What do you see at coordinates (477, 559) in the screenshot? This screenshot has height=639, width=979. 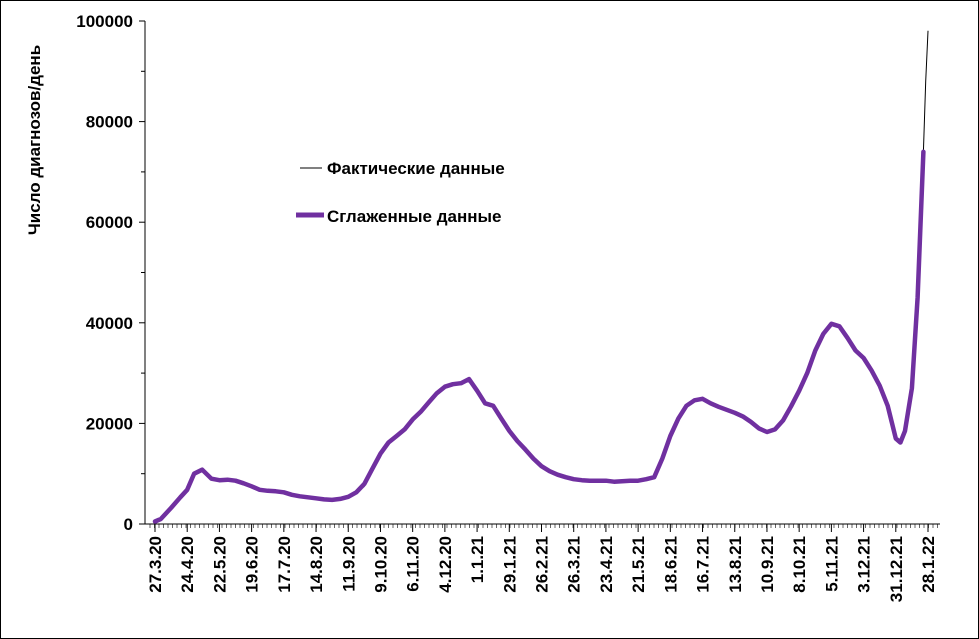 I see `x-tick-label: 1.1.21` at bounding box center [477, 559].